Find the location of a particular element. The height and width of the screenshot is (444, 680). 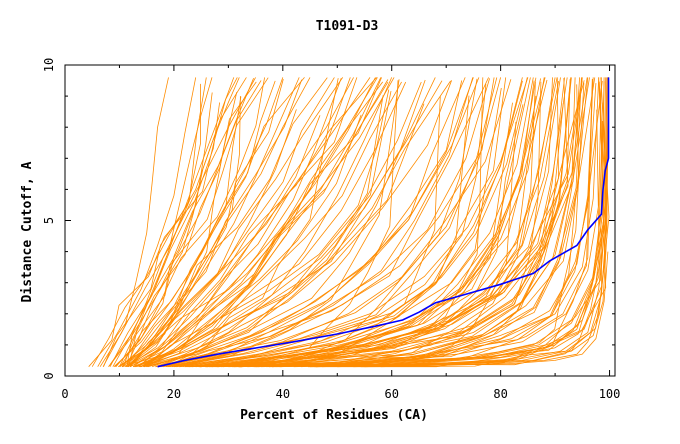

x-tick-label: 80 is located at coordinates (500, 394).